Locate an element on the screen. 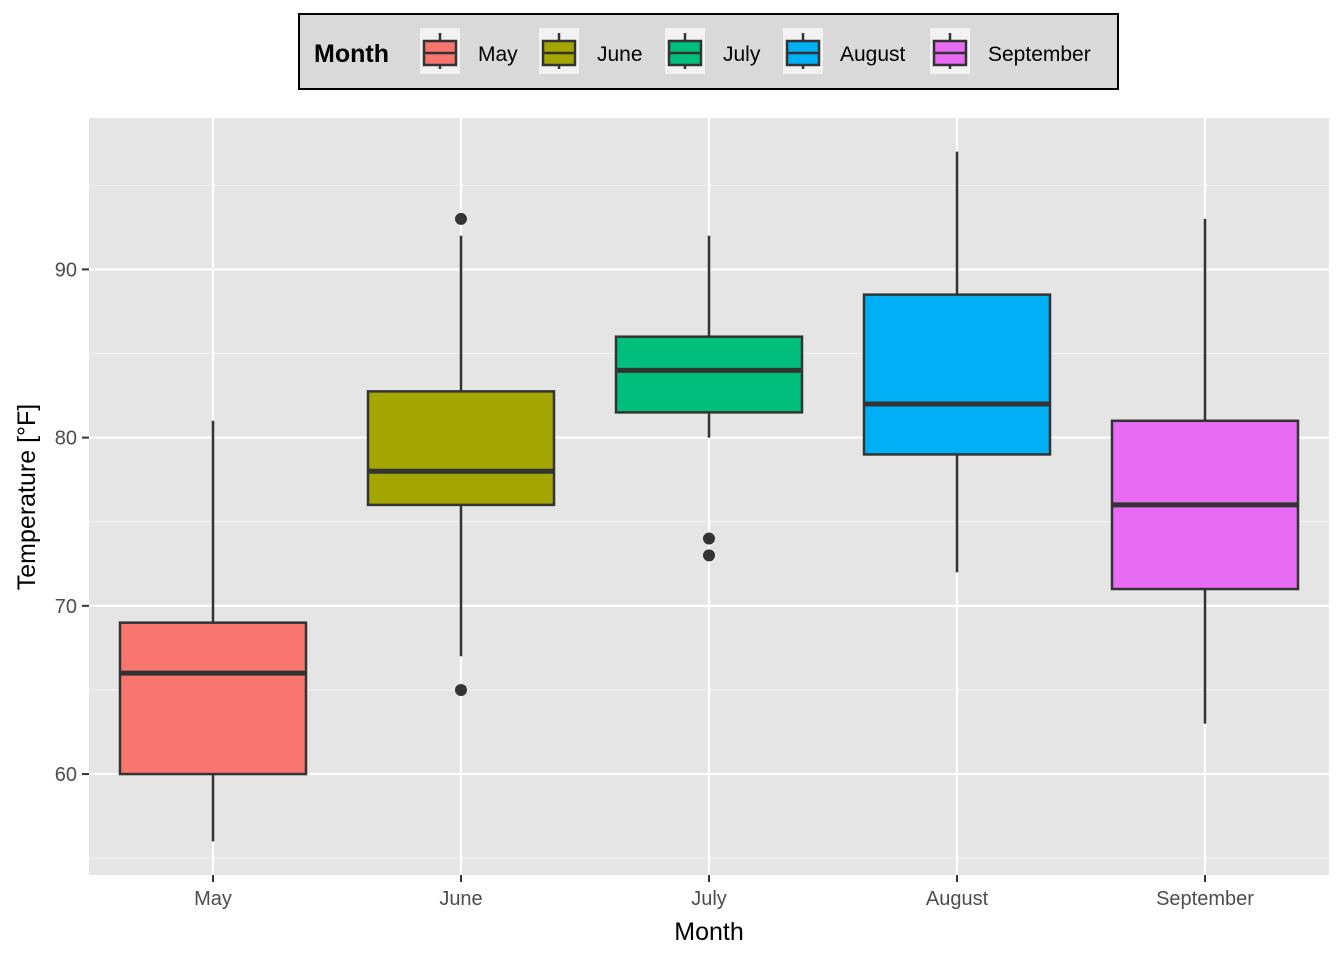 The image size is (1344, 960). legend-label: July is located at coordinates (742, 54).